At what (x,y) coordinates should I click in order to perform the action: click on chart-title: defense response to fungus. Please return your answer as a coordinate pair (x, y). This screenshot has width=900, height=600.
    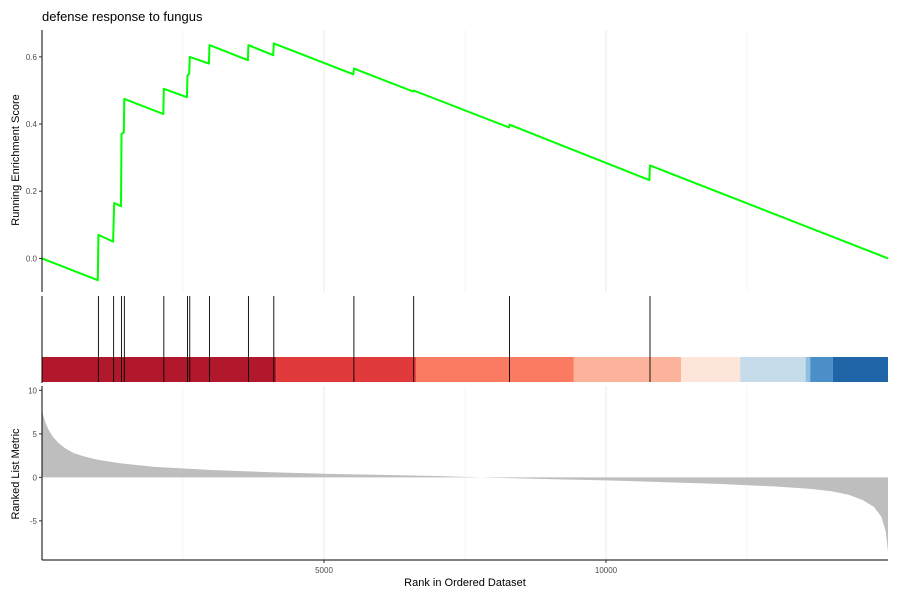
    Looking at the image, I should click on (122, 16).